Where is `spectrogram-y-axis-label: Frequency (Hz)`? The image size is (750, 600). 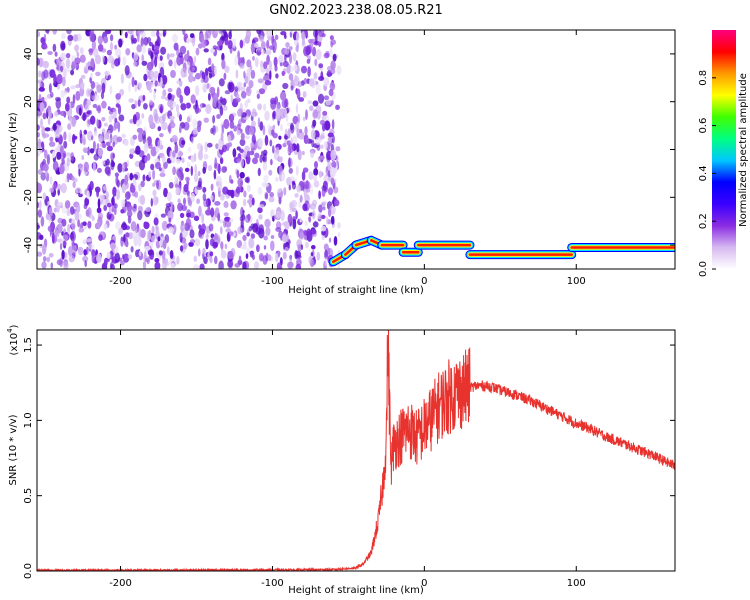
spectrogram-y-axis-label: Frequency (Hz) is located at coordinates (13, 150).